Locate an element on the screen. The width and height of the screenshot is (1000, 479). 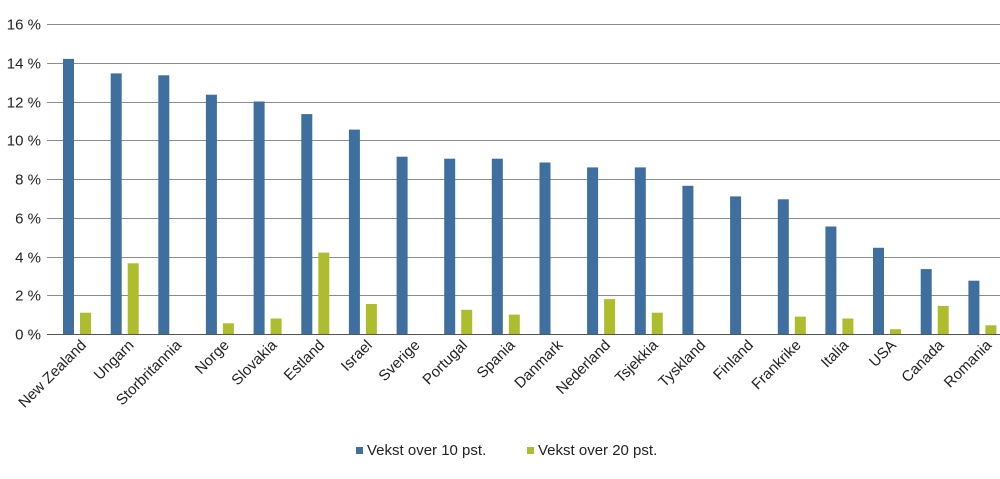
x-category-label: Sverige is located at coordinates (399, 361).